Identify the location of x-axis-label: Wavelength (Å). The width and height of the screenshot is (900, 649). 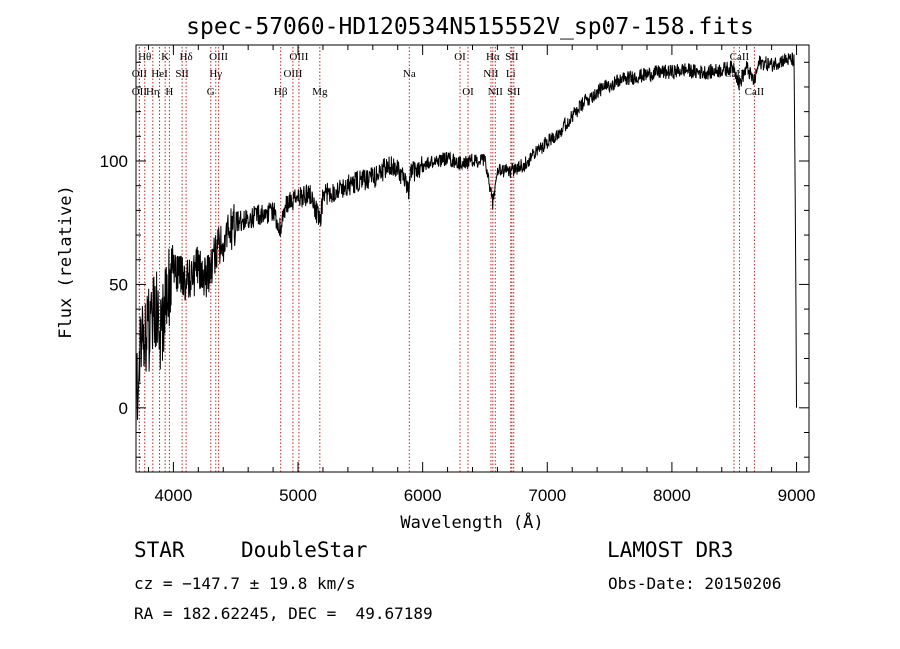
(471, 522).